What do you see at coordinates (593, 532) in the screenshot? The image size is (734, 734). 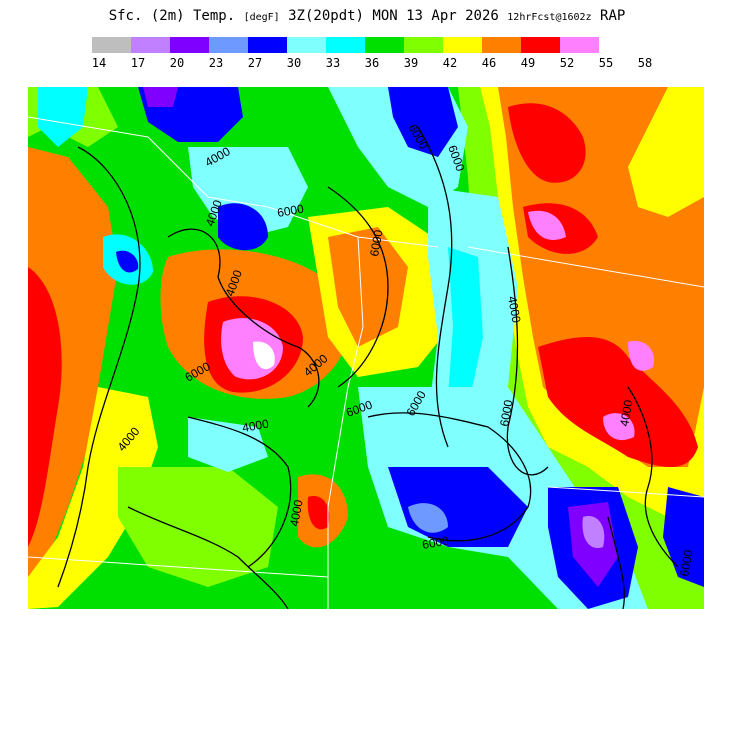 I see `region-se-lavender` at bounding box center [593, 532].